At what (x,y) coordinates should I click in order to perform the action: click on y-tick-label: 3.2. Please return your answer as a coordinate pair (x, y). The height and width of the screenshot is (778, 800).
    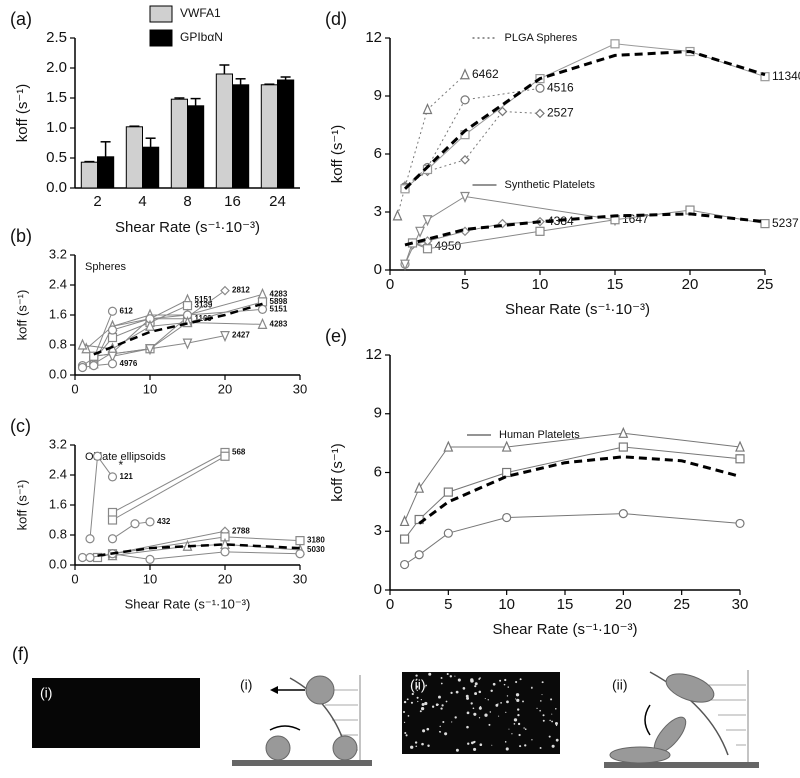
    Looking at the image, I should click on (58, 443).